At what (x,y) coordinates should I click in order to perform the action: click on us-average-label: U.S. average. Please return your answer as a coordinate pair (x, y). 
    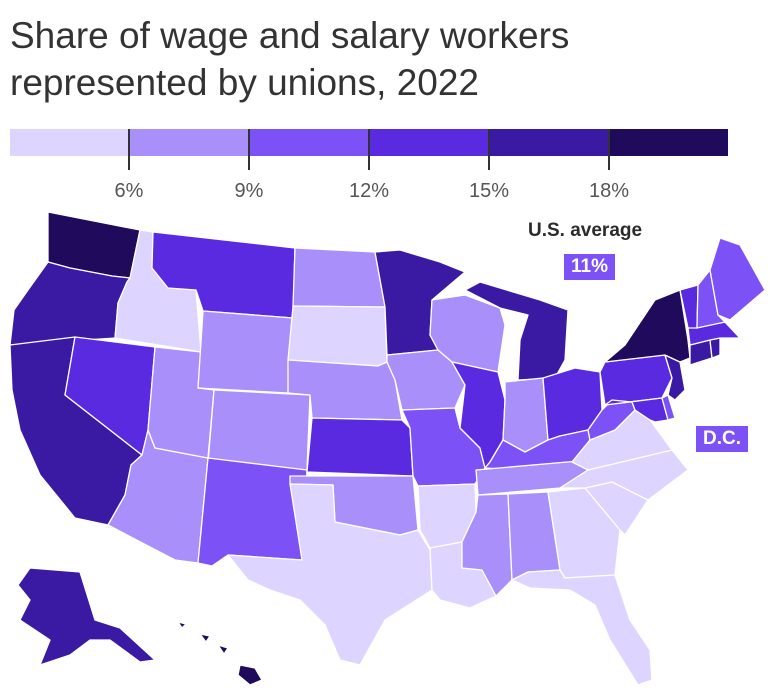
    Looking at the image, I should click on (585, 230).